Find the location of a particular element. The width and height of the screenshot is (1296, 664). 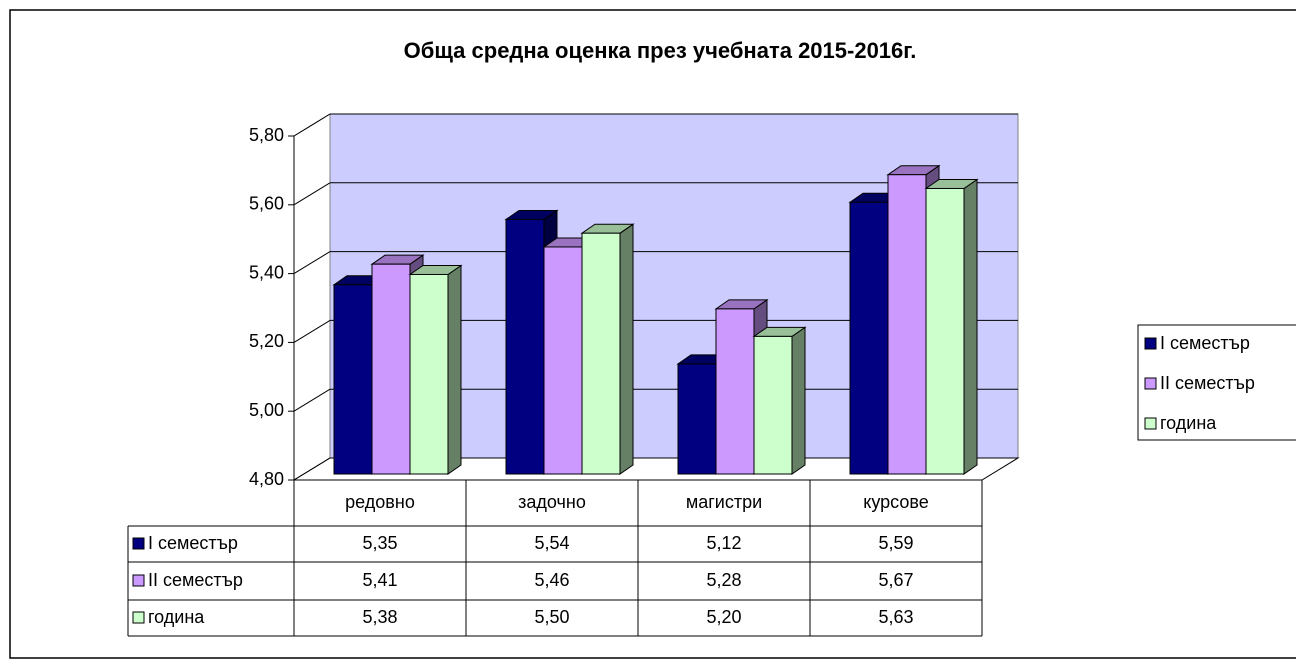

table-value: 5,35 is located at coordinates (379, 543).